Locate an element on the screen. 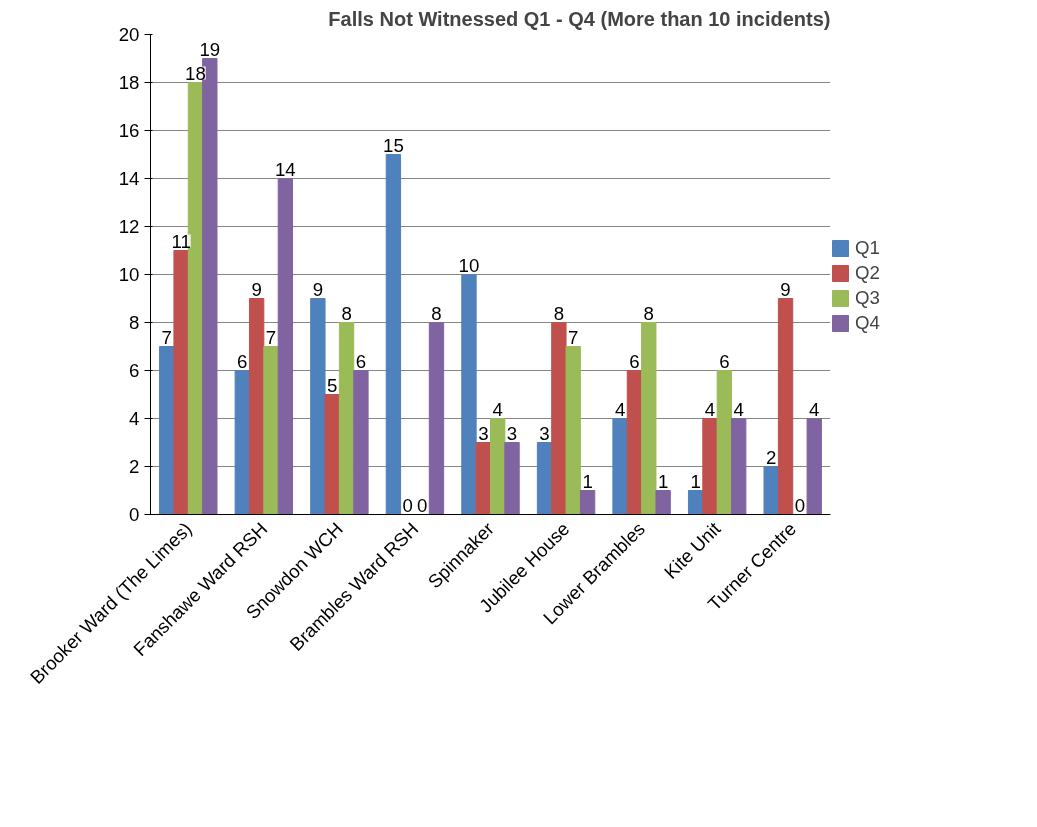 The width and height of the screenshot is (1037, 827). data-label: 2 is located at coordinates (771, 457).